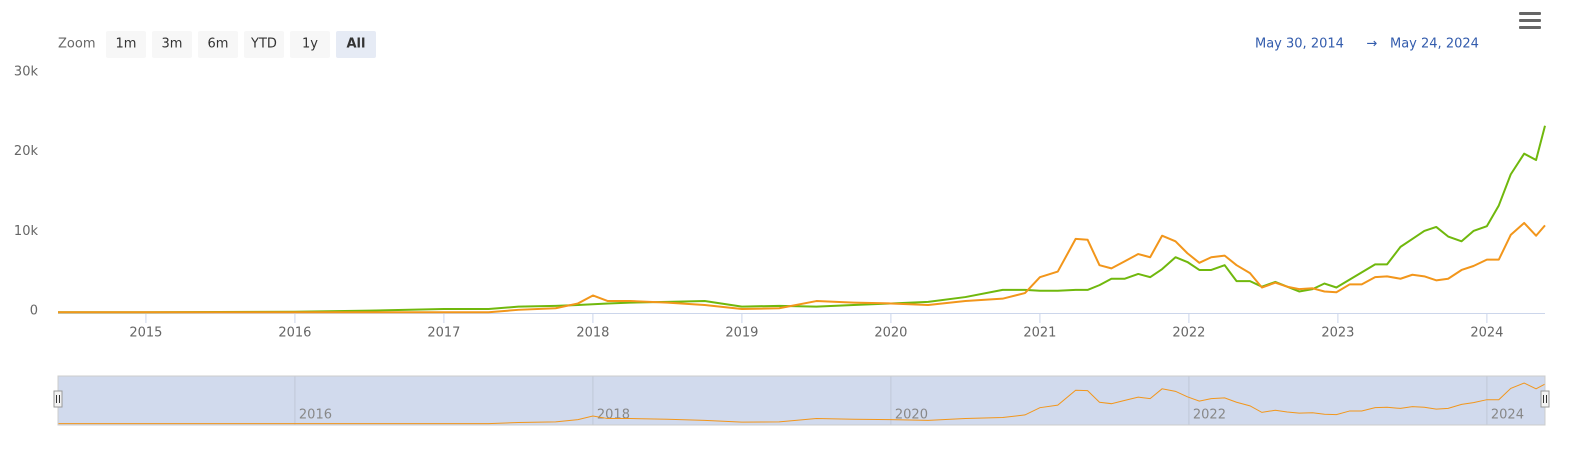 Image resolution: width=1575 pixels, height=453 pixels. I want to click on y-tick-label: 30k, so click(26, 72).